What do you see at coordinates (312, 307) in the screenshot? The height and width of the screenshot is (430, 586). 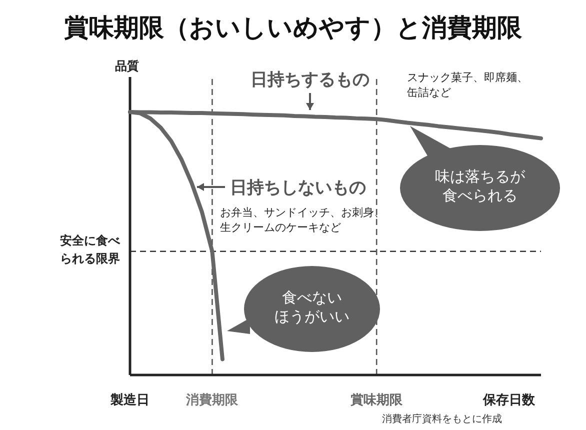 I see `annotation: 食べないほうがいい` at bounding box center [312, 307].